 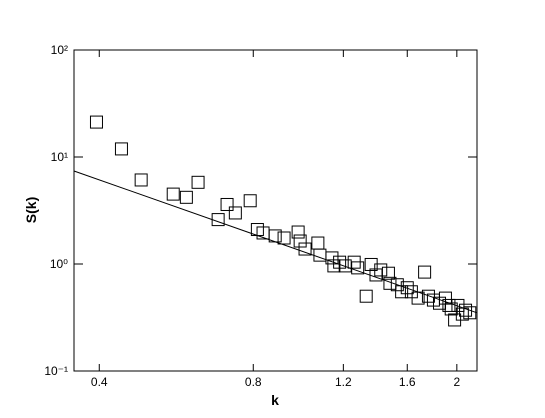 What do you see at coordinates (99, 382) in the screenshot?
I see `x-tick-label: 0.4` at bounding box center [99, 382].